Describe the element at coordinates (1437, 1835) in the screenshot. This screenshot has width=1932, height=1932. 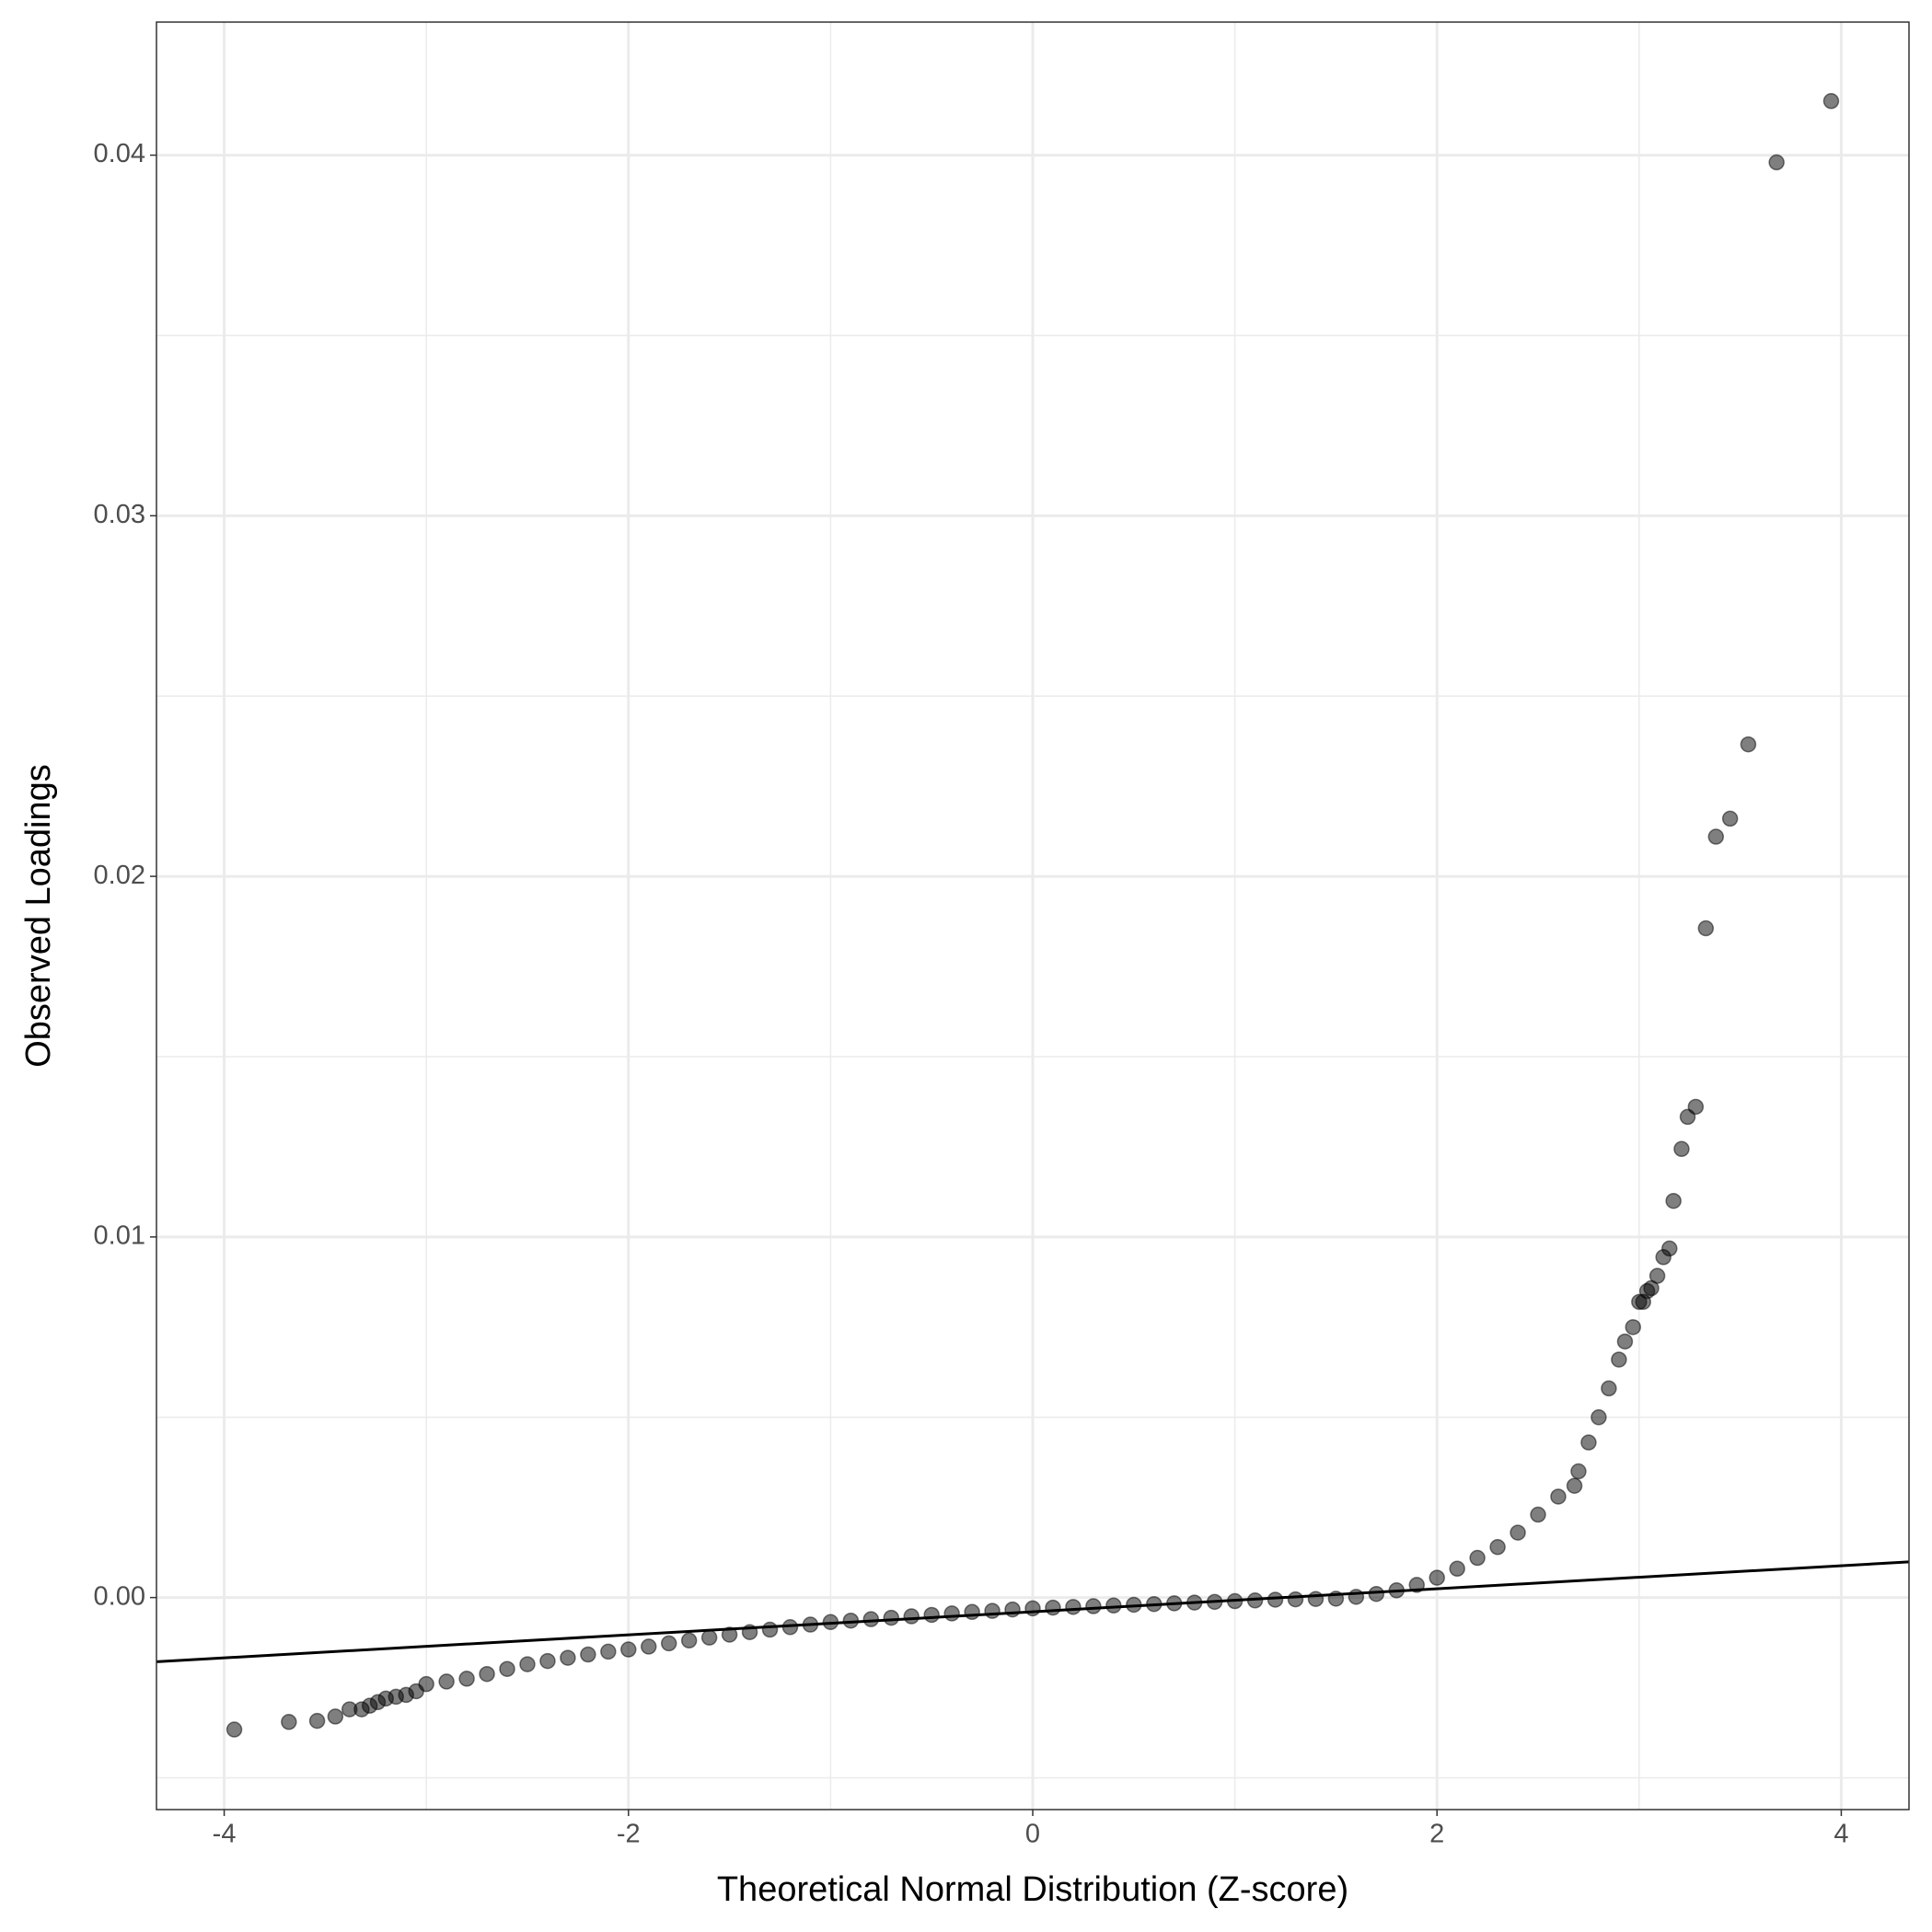
I see `x-tick-label: 2` at that location.